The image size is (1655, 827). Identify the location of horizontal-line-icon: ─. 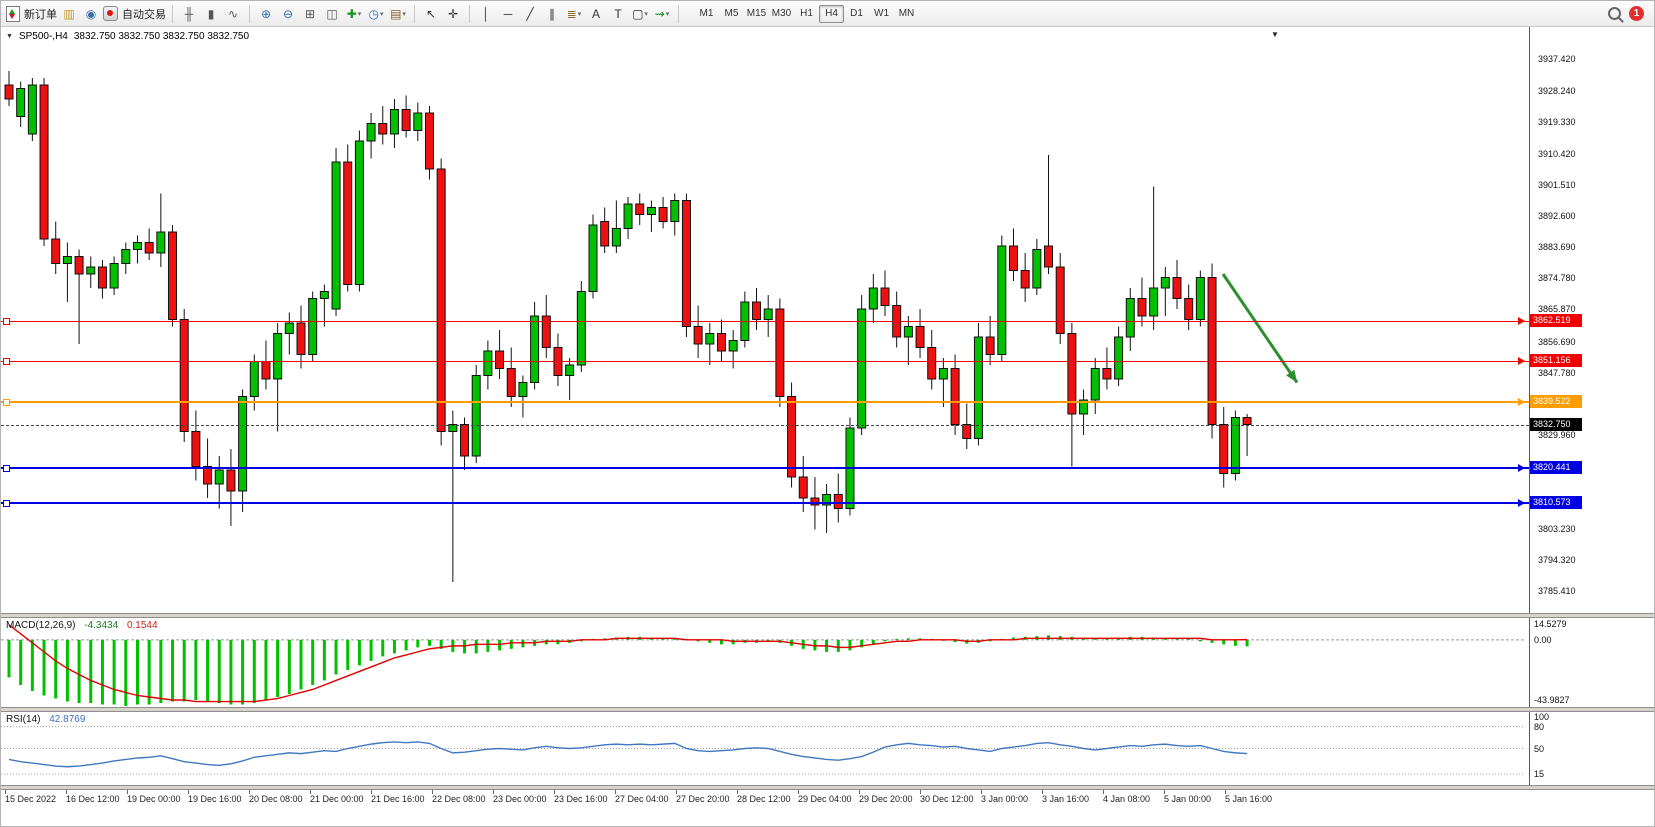
(508, 14).